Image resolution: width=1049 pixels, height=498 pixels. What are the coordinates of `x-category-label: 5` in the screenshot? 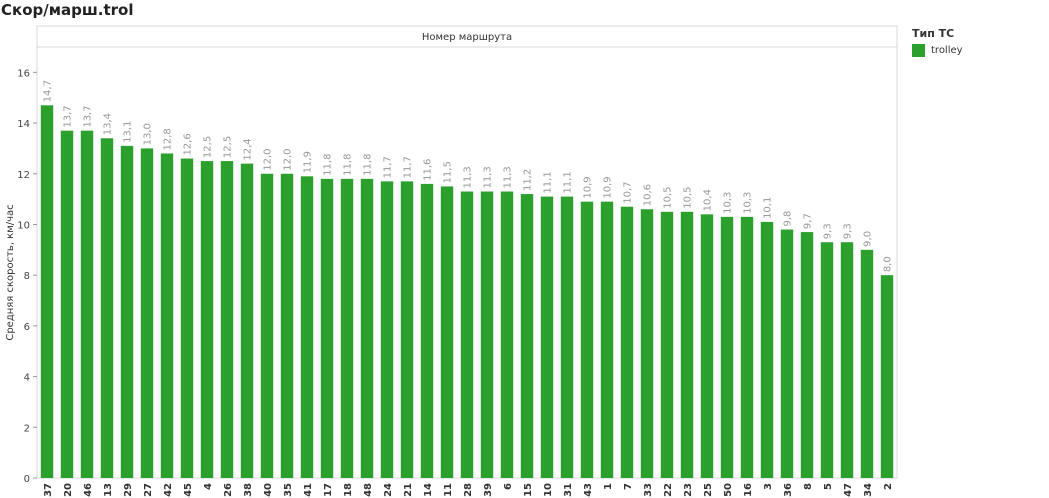 It's located at (828, 486).